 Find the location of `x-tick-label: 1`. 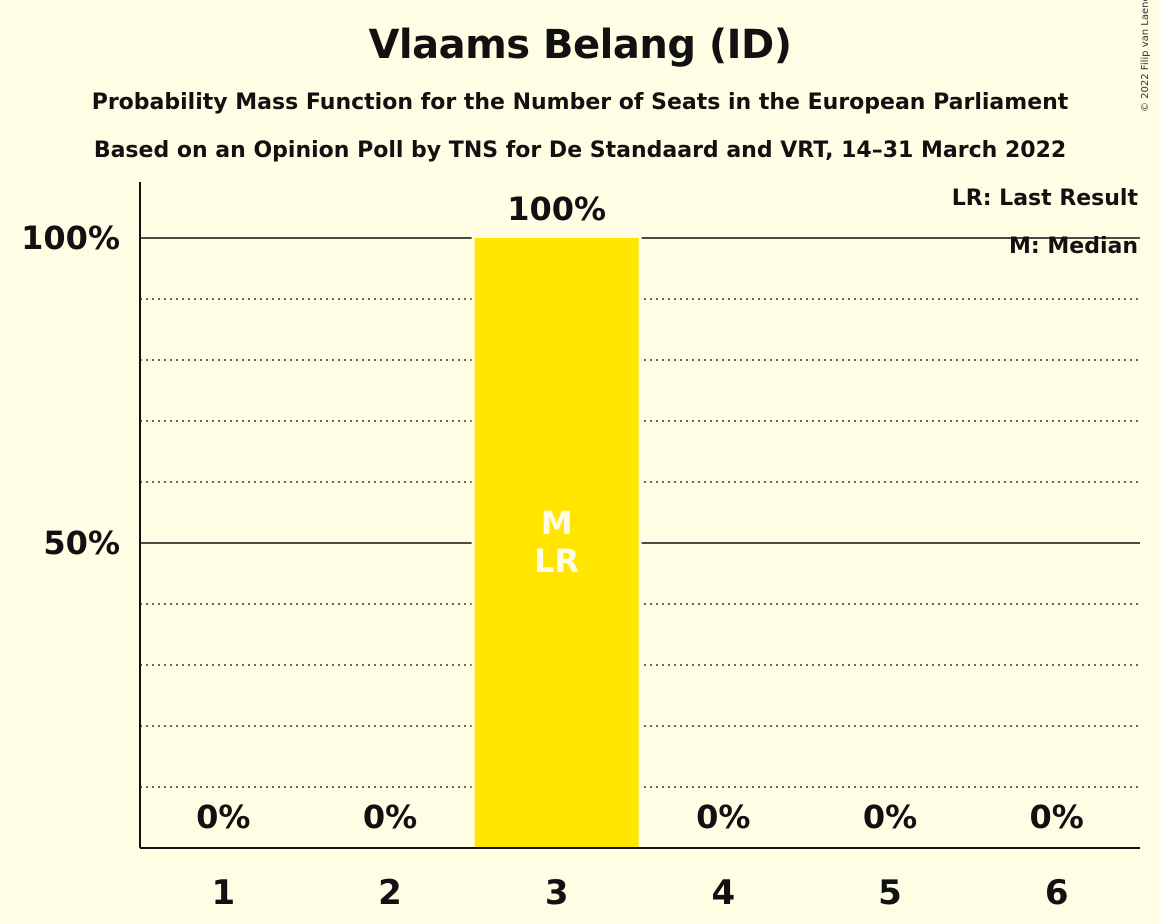

x-tick-label: 1 is located at coordinates (223, 893).